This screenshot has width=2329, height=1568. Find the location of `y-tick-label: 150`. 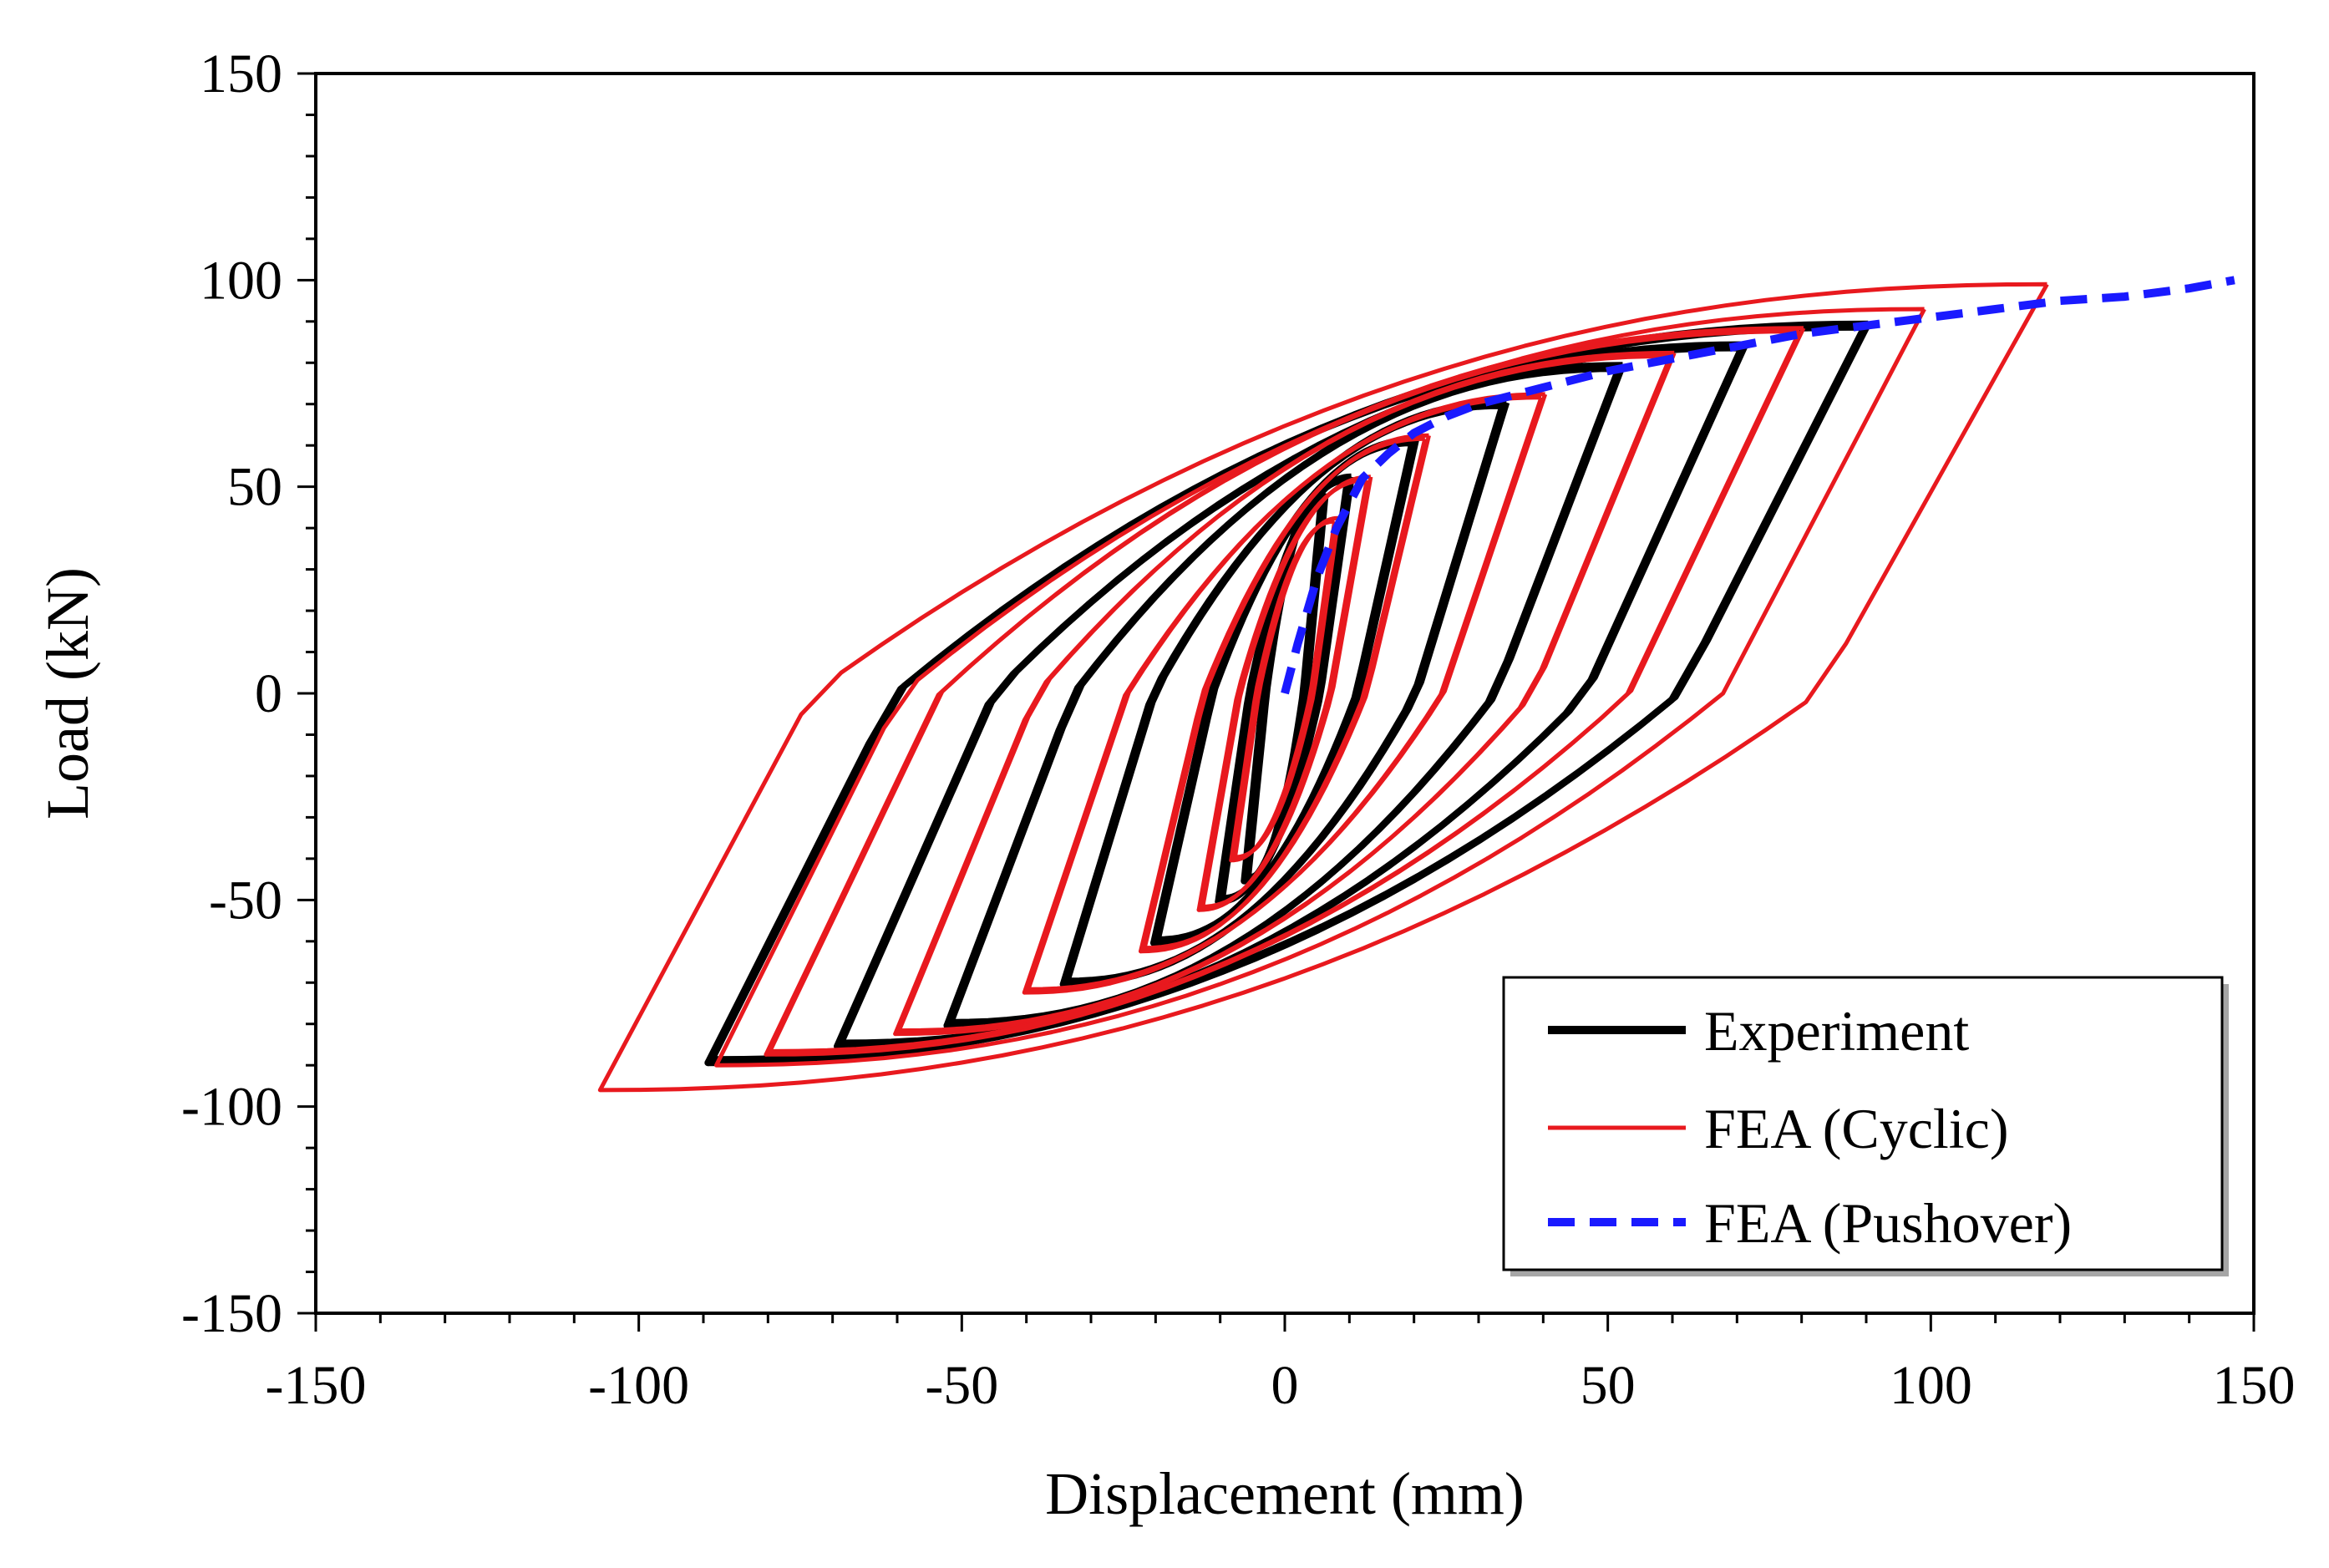

y-tick-label: 150 is located at coordinates (241, 73).